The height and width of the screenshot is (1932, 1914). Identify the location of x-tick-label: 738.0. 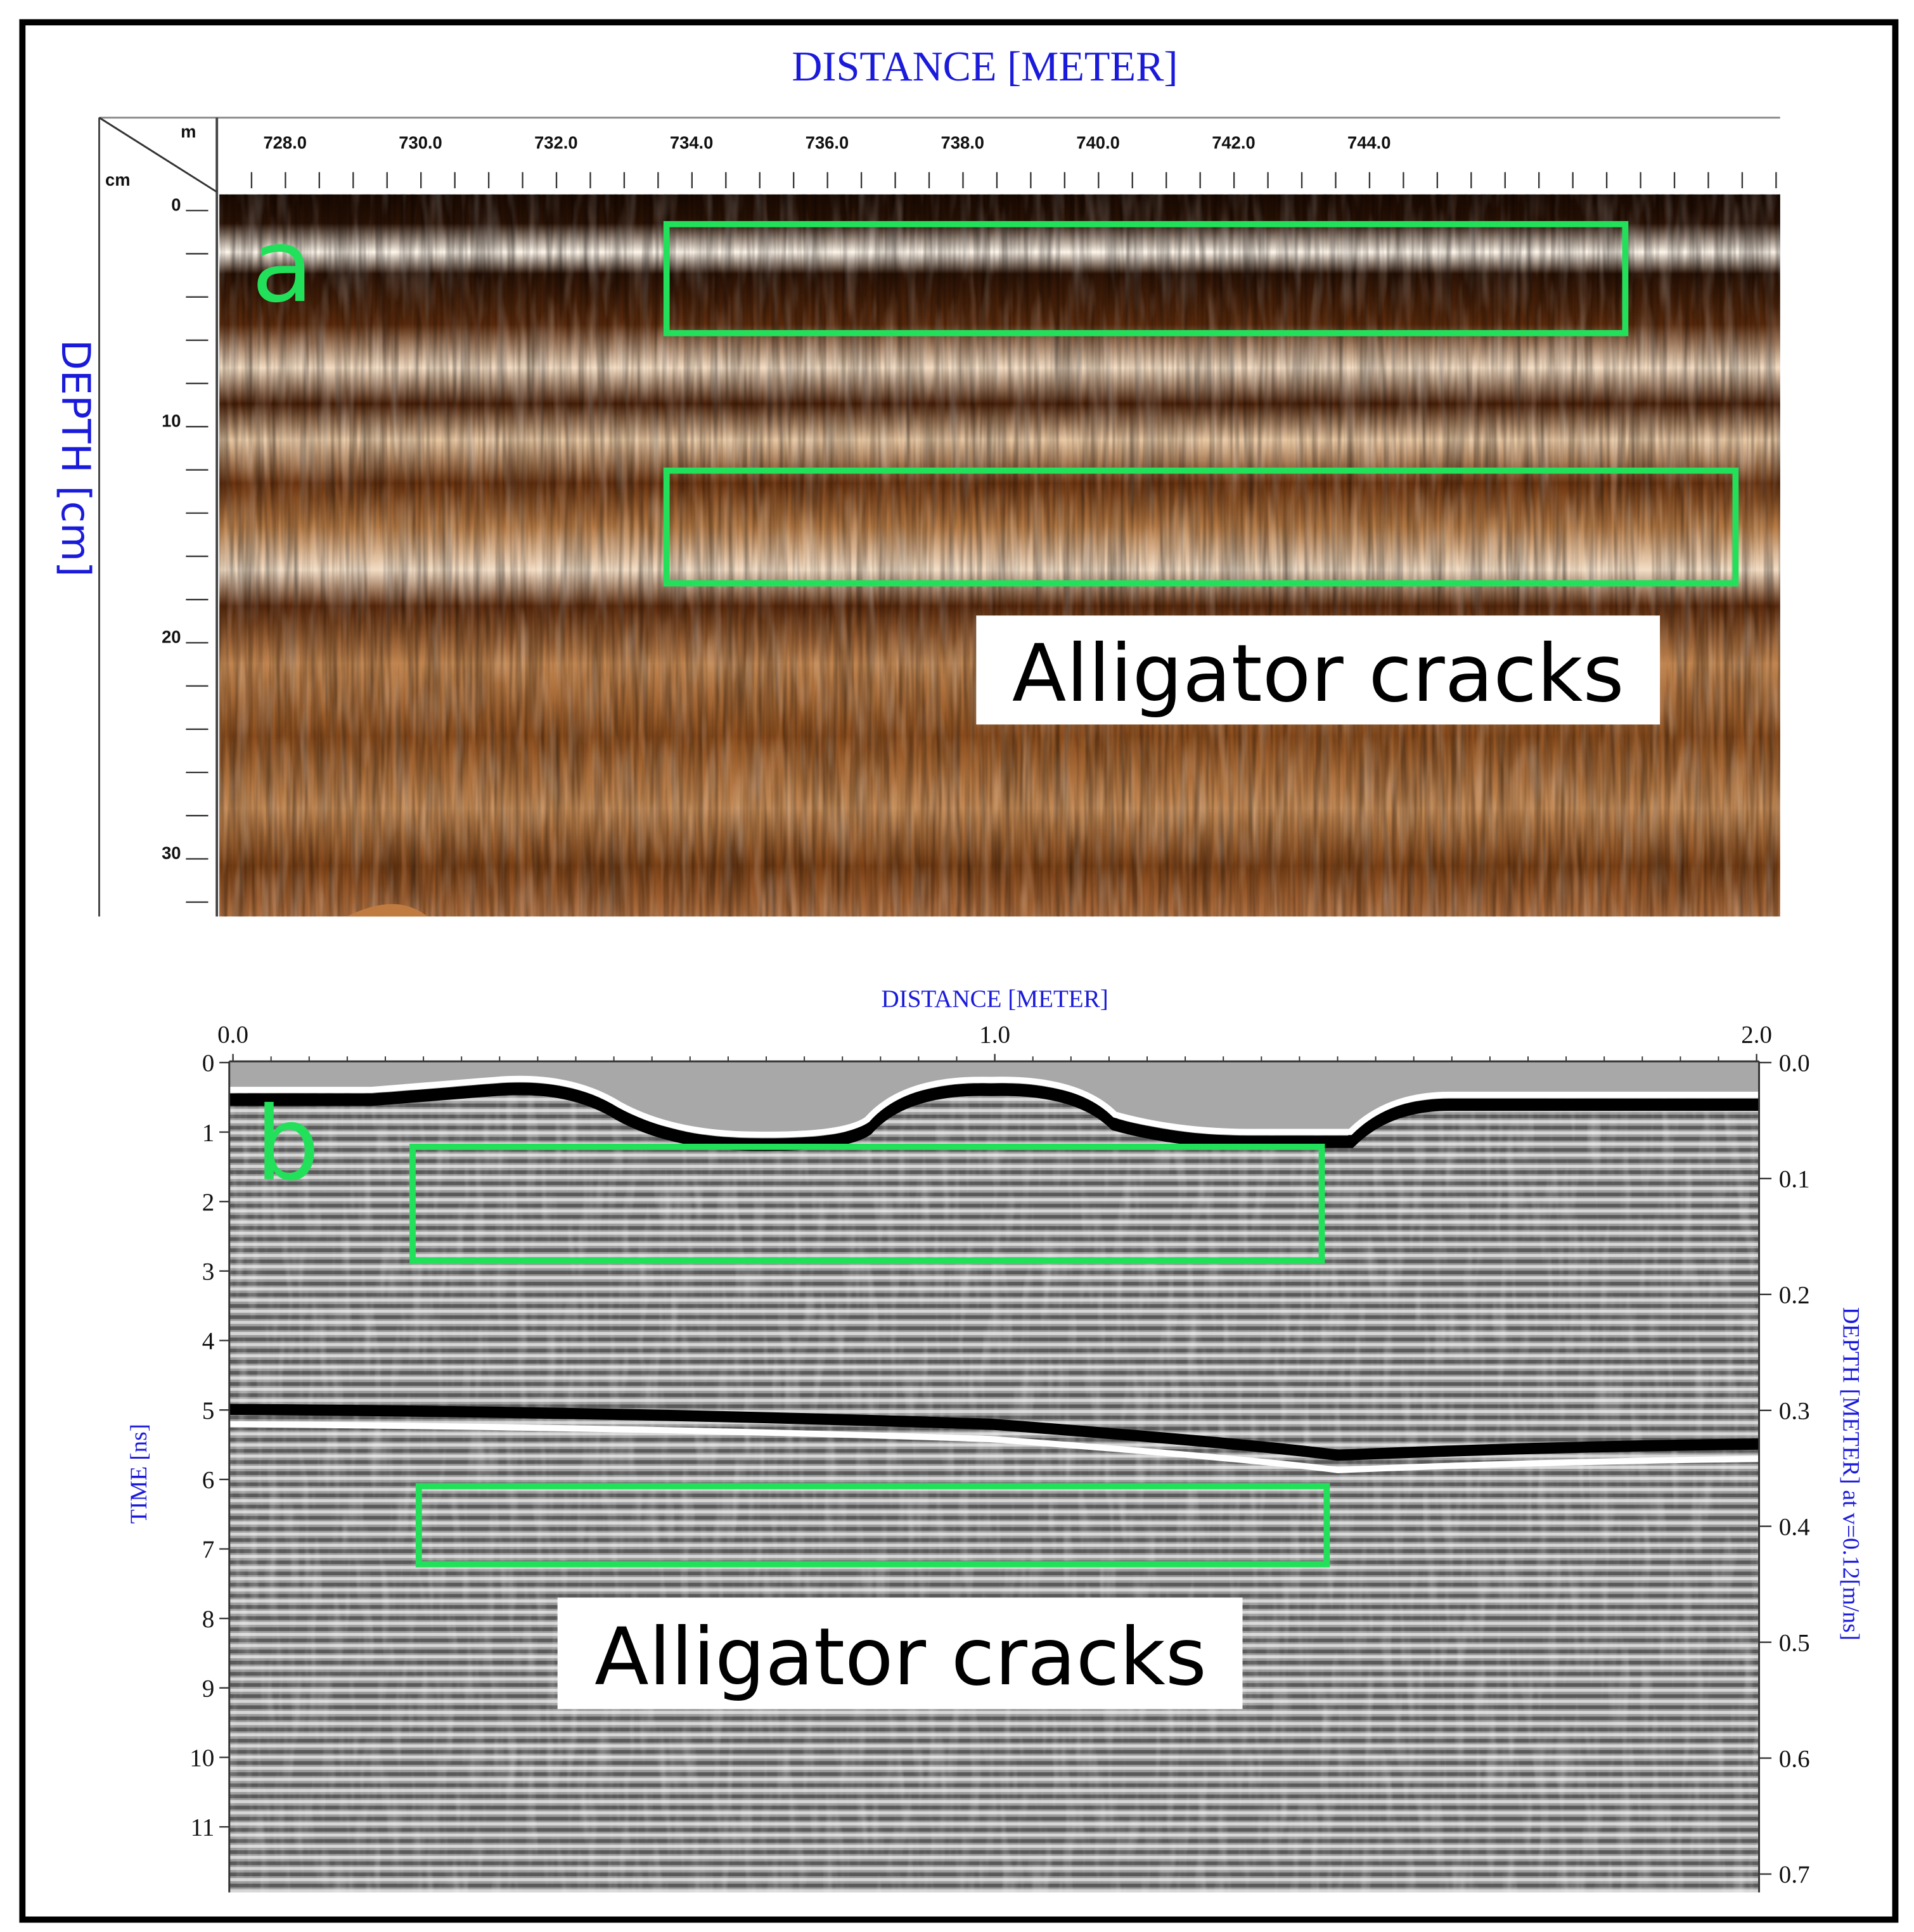
(962, 143).